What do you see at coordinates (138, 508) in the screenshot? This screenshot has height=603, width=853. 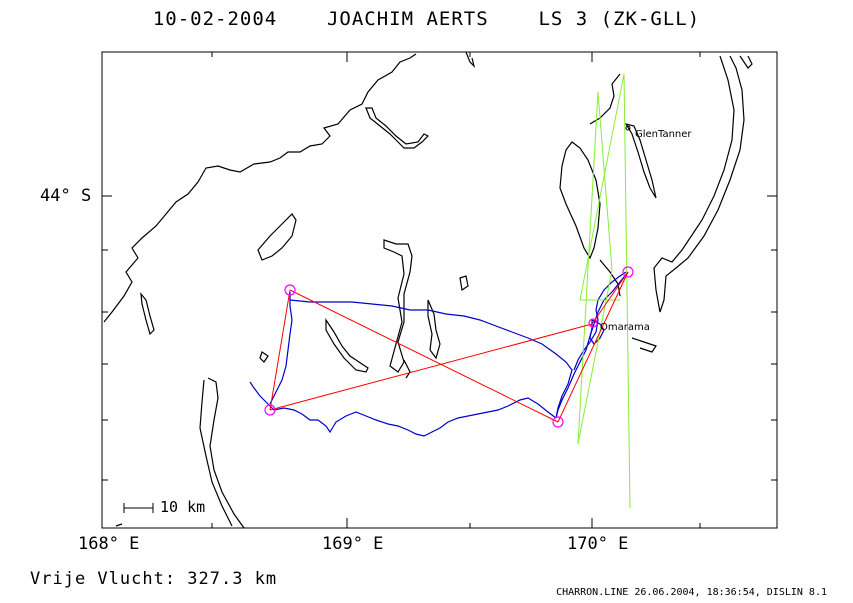 I see `scale-bar` at bounding box center [138, 508].